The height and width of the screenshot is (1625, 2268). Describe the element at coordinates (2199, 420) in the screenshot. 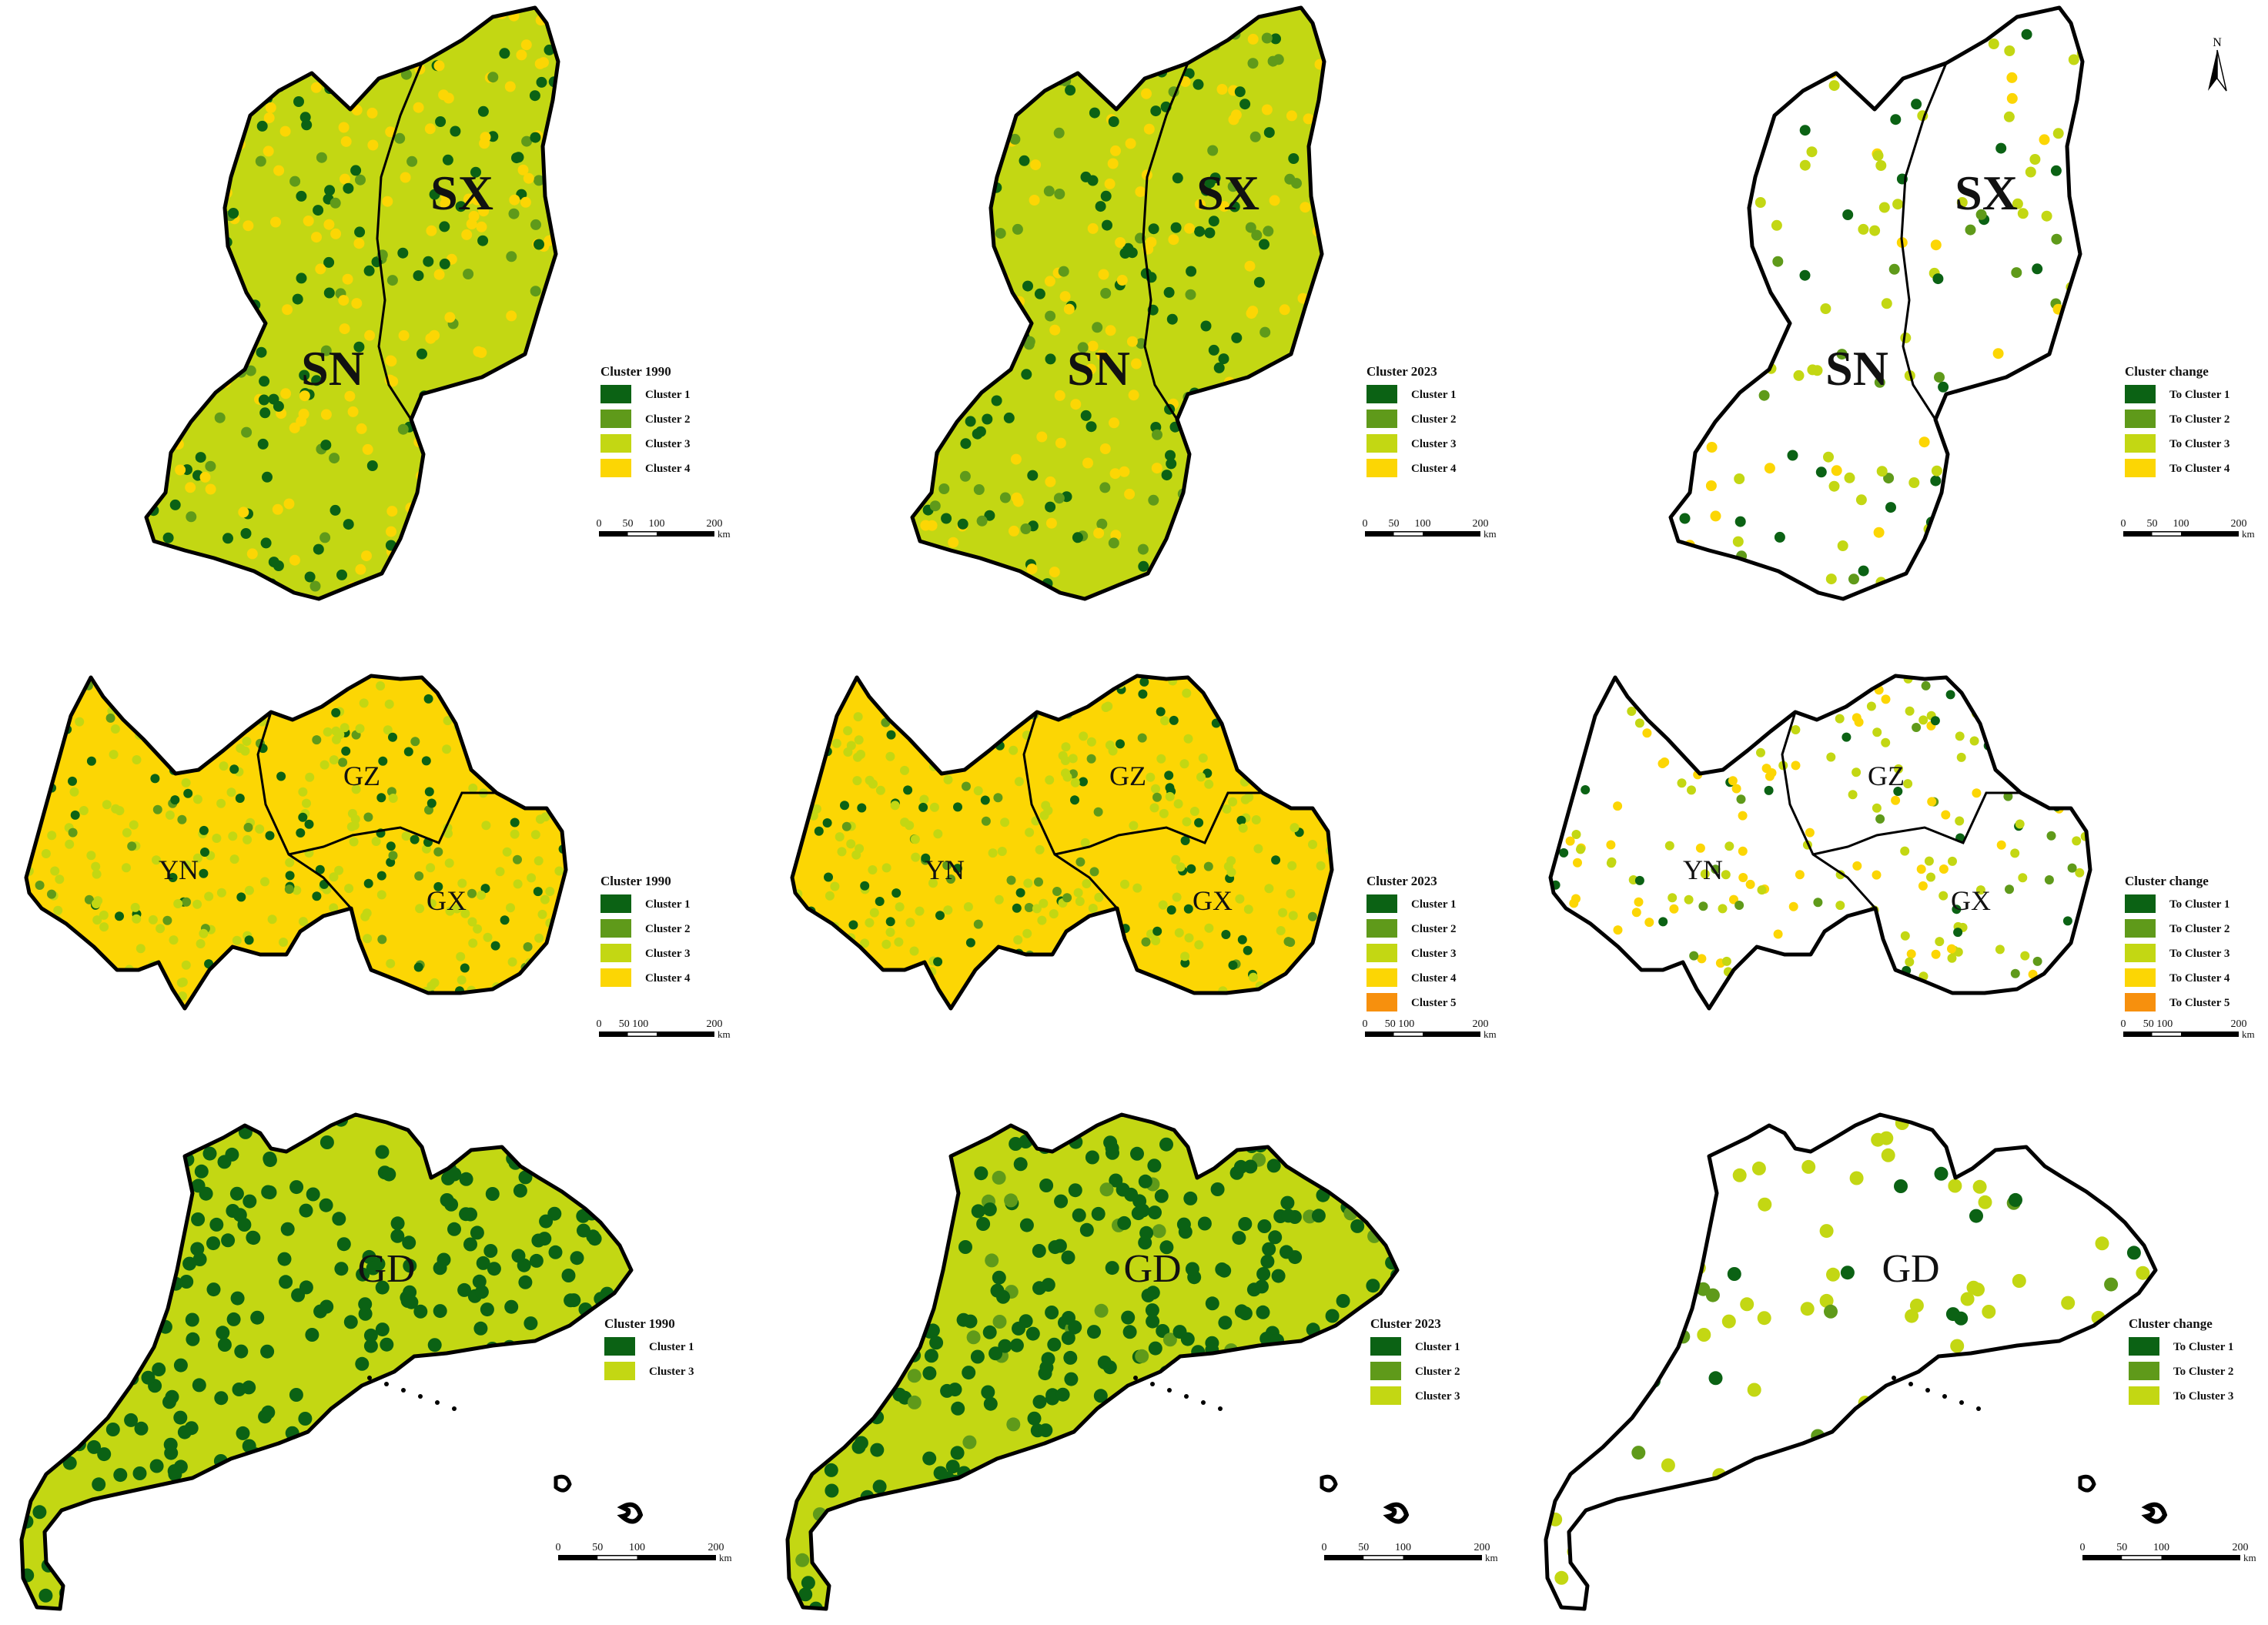

I see `legend-label: To Cluster 2` at that location.